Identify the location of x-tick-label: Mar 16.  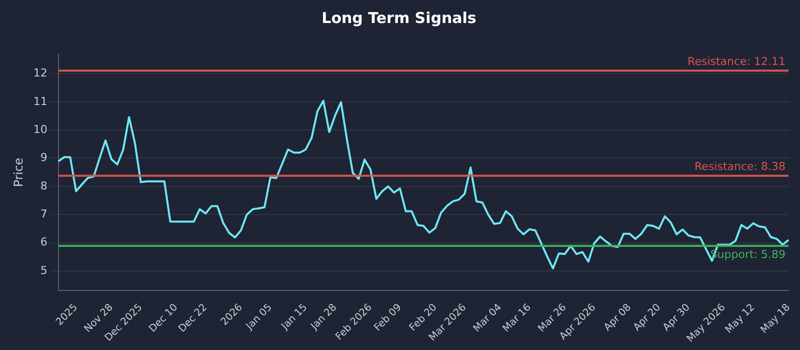
(517, 318).